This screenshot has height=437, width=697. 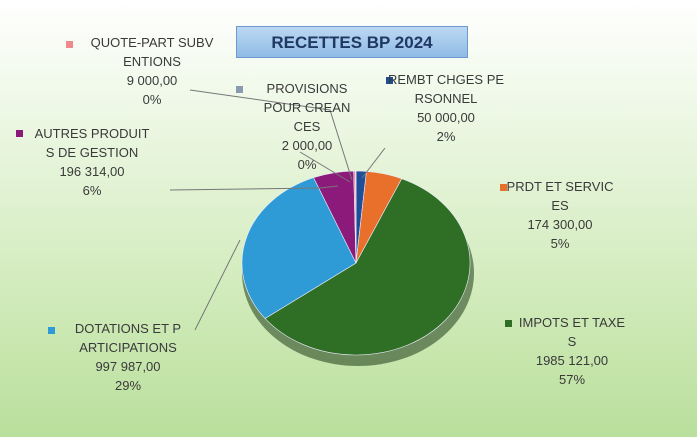 What do you see at coordinates (446, 117) in the screenshot?
I see `value-label: 50 000,00` at bounding box center [446, 117].